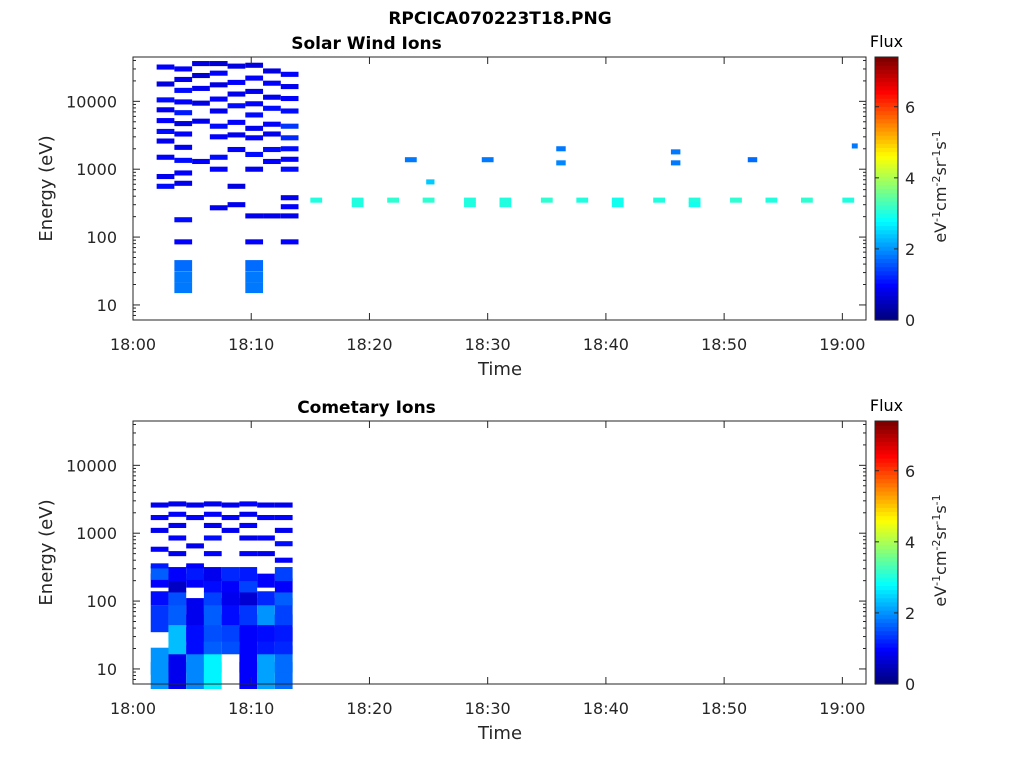 The image size is (1024, 768). Describe the element at coordinates (91, 465) in the screenshot. I see `y-tick-label: 10000` at that location.